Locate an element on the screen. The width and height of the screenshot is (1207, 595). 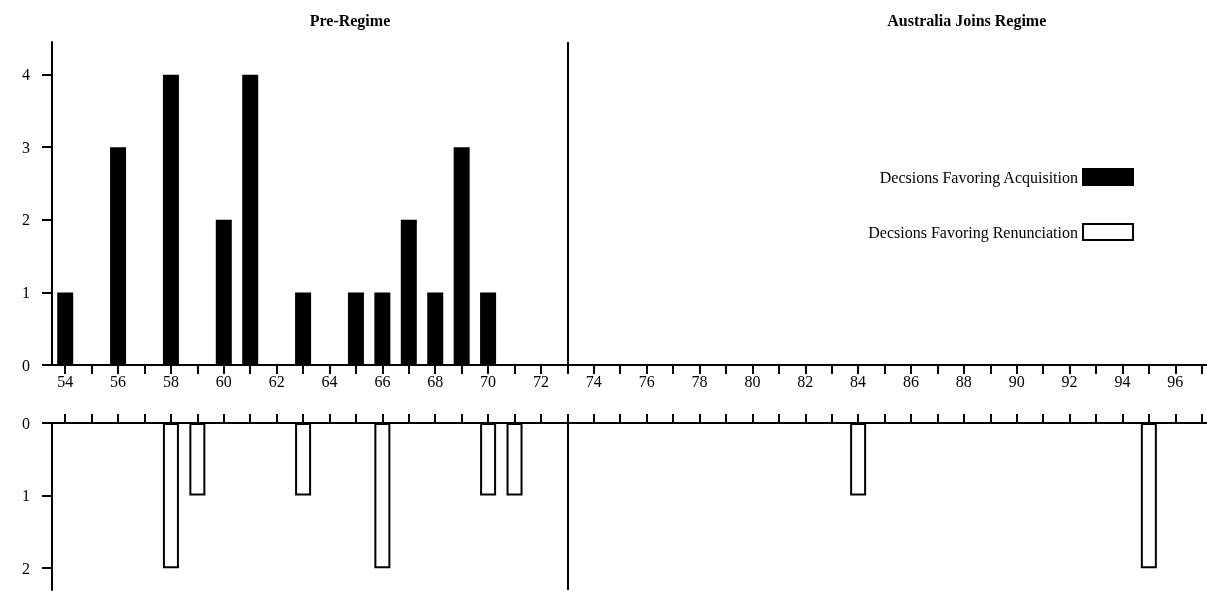
y-tick-label: 4 is located at coordinates (26, 75).